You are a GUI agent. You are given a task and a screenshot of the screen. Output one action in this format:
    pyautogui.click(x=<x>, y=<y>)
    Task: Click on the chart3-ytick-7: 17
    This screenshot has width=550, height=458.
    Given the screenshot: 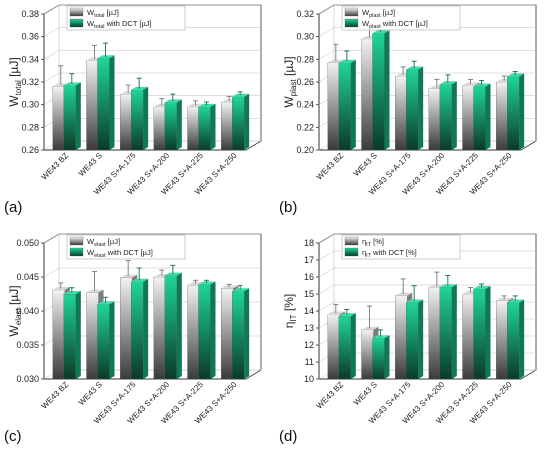 What is the action you would take?
    pyautogui.click(x=309, y=260)
    